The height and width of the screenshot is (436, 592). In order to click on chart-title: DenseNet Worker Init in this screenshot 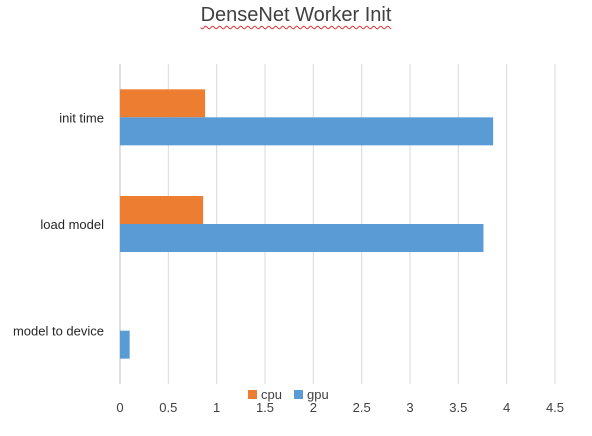, I will do `click(296, 15)`.